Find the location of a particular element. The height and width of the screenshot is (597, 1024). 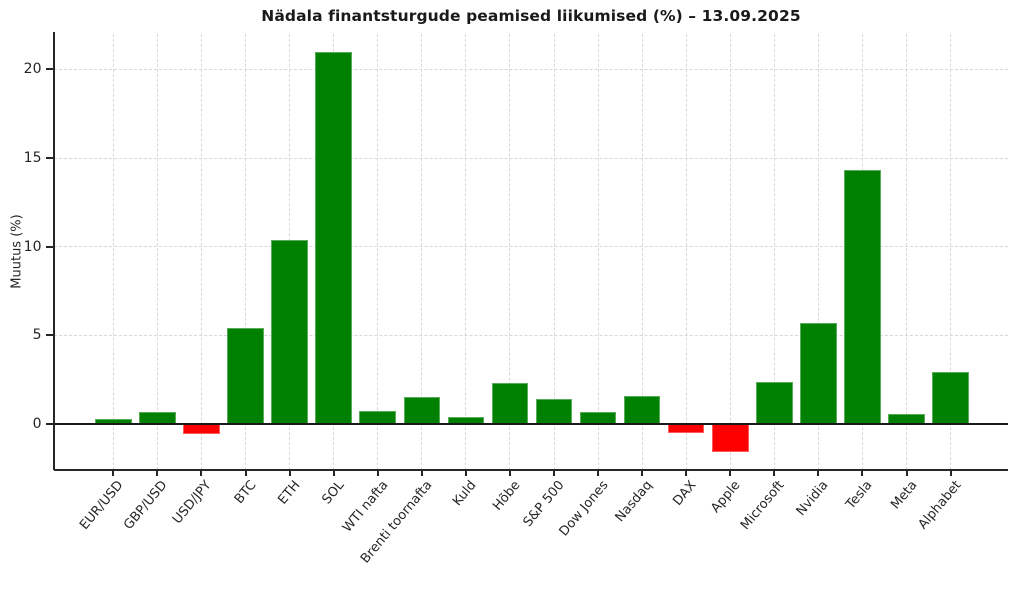

bar-kuld is located at coordinates (466, 420).